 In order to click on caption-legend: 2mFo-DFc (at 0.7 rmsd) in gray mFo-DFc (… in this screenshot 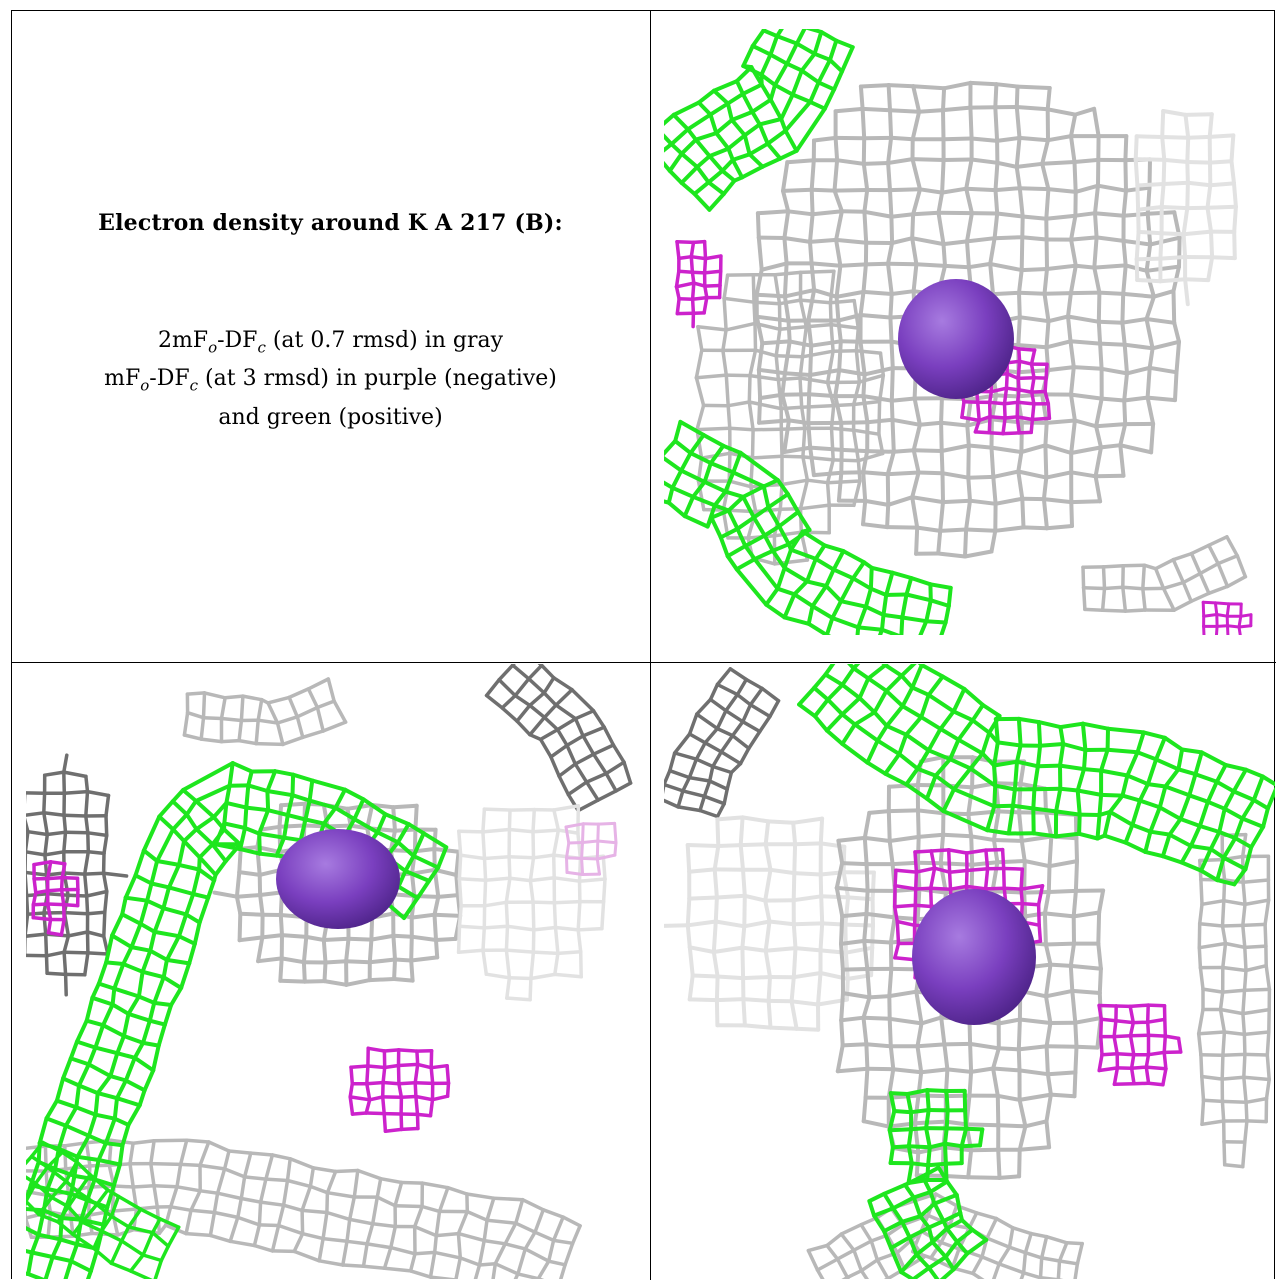, I will do `click(330, 379)`.